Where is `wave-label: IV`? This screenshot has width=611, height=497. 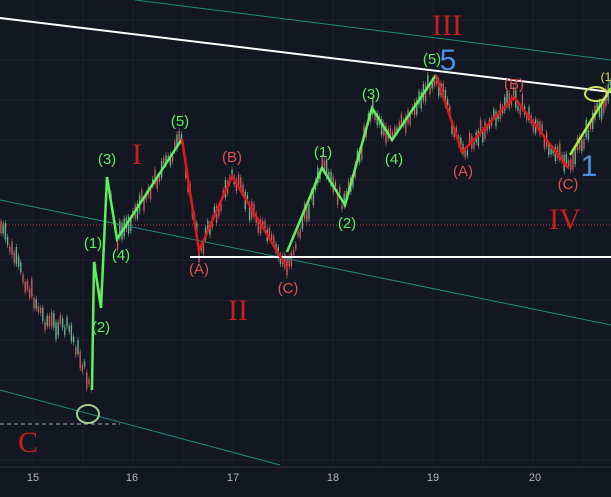
wave-label: IV is located at coordinates (565, 219).